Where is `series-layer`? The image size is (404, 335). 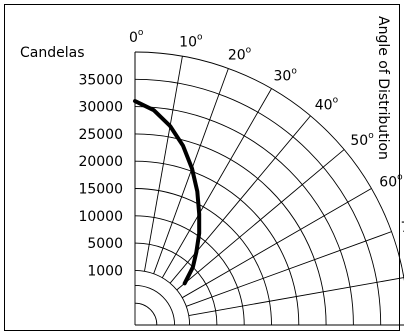 series-layer is located at coordinates (167, 192).